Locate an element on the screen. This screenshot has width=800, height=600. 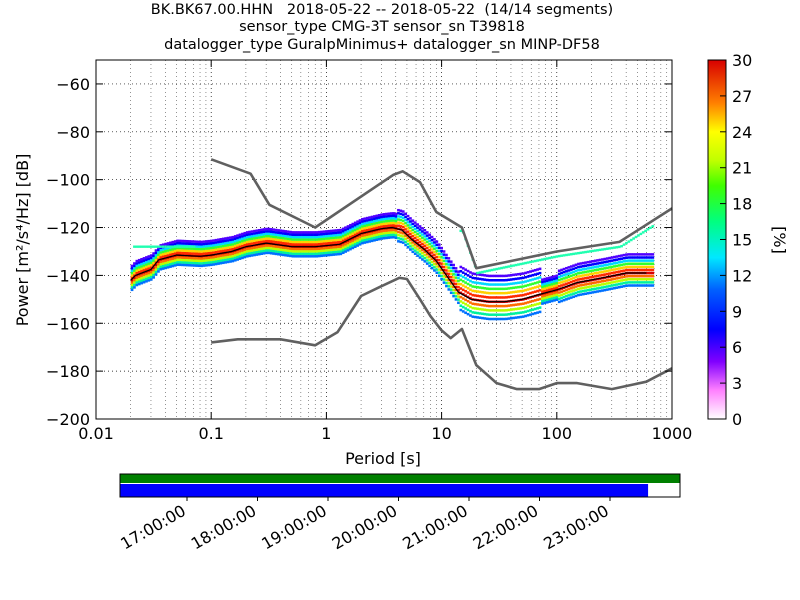
colorbar-tick-label: 0 is located at coordinates (737, 419).